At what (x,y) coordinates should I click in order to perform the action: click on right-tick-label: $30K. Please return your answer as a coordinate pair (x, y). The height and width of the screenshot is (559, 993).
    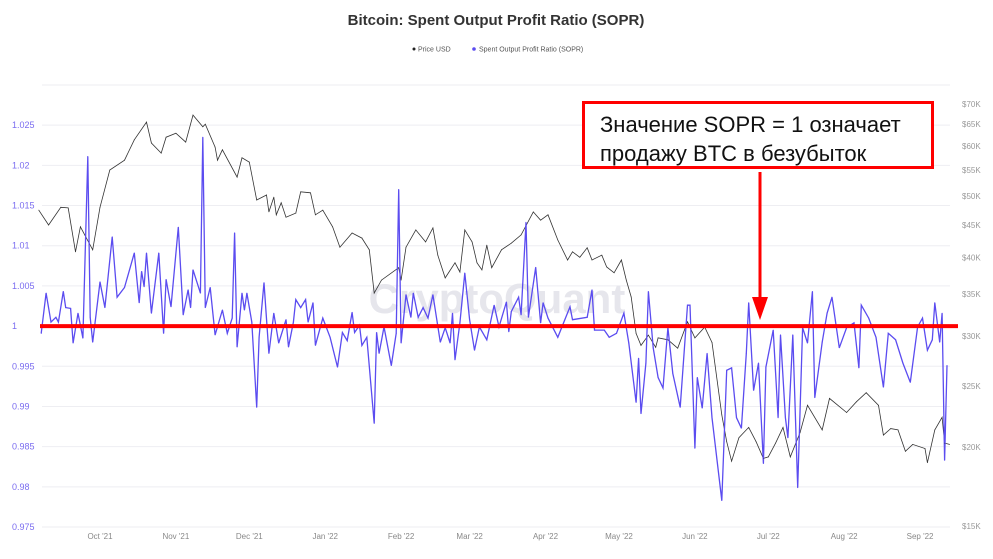
    Looking at the image, I should click on (971, 336).